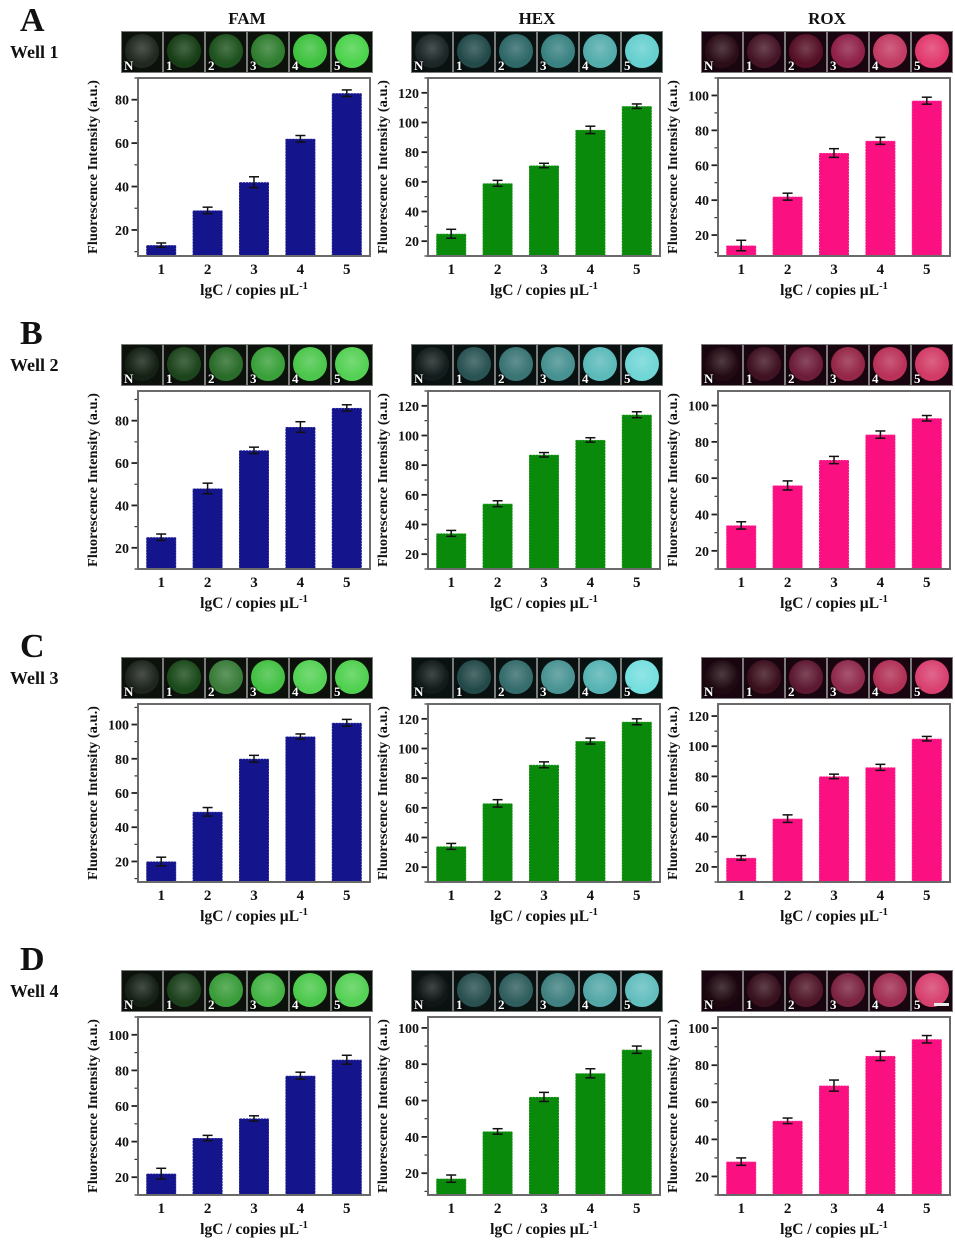 This screenshot has width=955, height=1260. I want to click on x-axis-title: lgC / copies µL-1, so click(254, 916).